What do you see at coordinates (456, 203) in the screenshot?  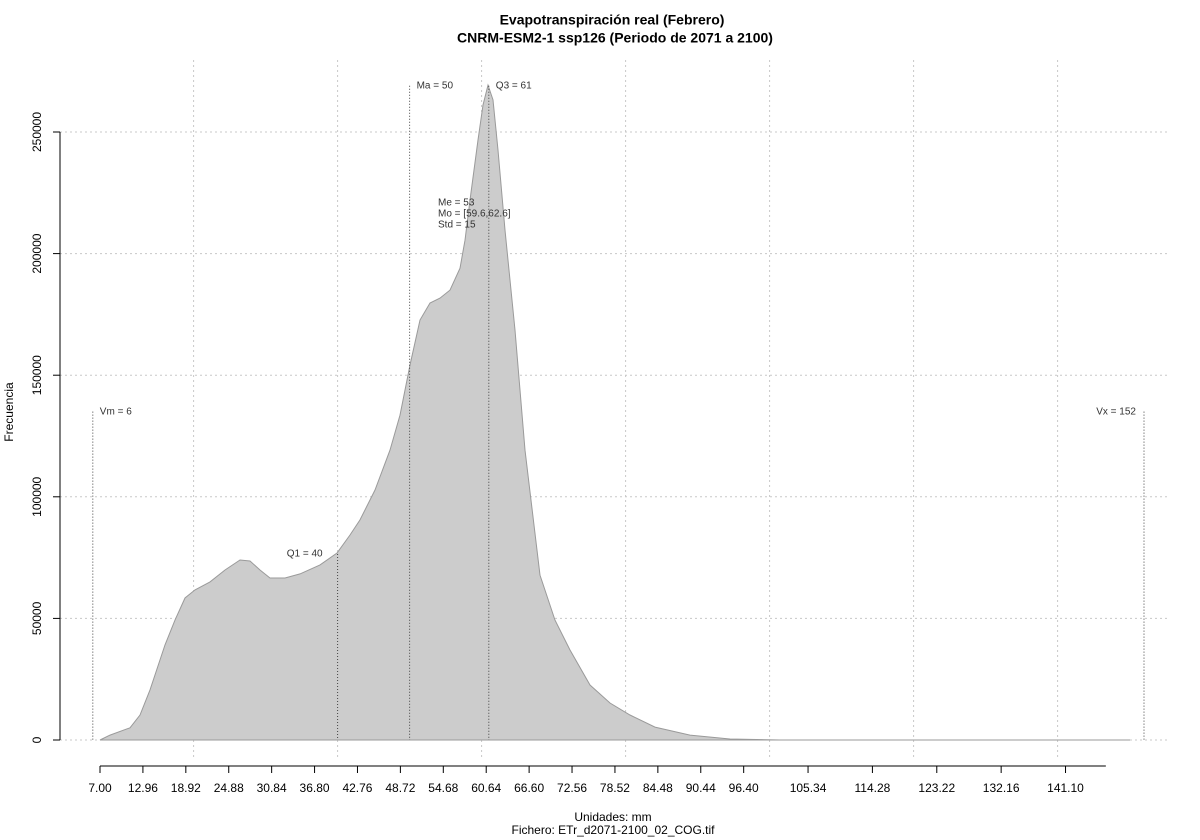 I see `stat-label: Me = 53` at bounding box center [456, 203].